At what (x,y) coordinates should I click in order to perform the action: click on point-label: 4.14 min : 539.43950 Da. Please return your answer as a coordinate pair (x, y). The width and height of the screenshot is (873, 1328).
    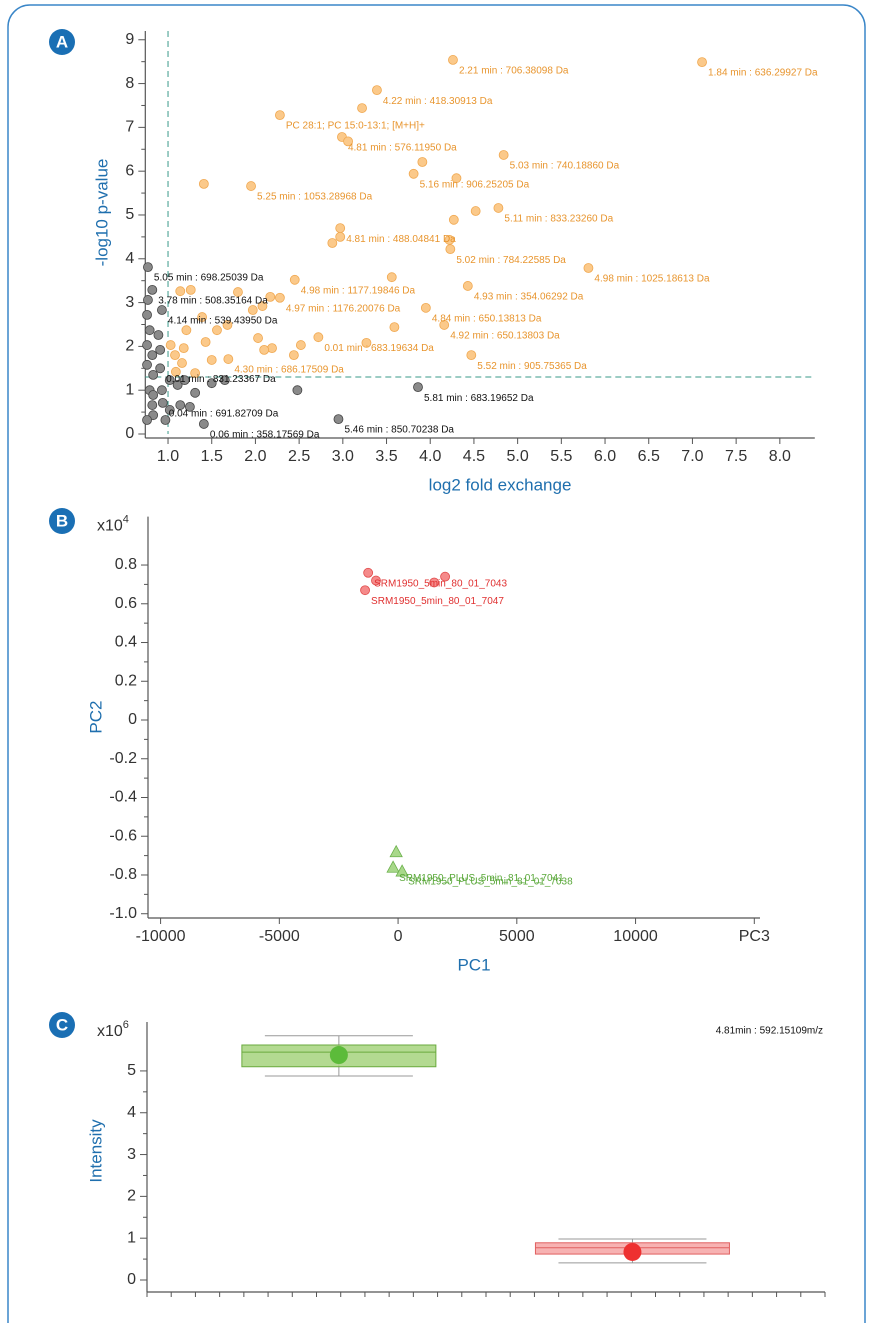
    Looking at the image, I should click on (223, 321).